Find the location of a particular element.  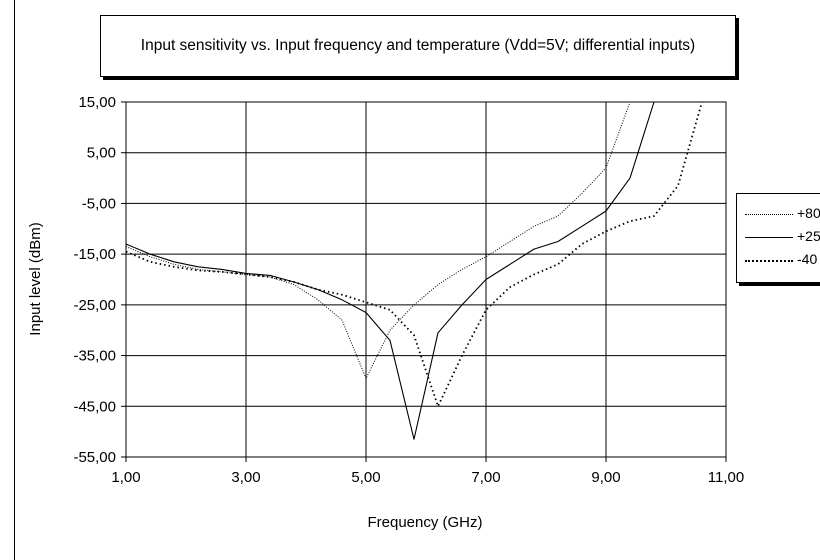

legend-entry-series-2: +25 is located at coordinates (778, 237).